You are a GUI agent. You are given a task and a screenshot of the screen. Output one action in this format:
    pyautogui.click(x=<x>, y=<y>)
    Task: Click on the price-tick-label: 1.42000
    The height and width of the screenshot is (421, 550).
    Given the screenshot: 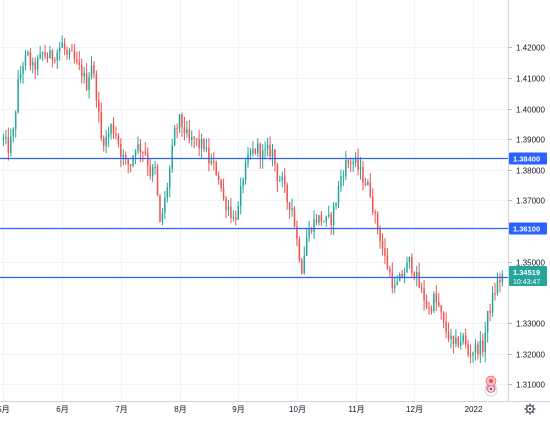 What is the action you would take?
    pyautogui.click(x=530, y=48)
    